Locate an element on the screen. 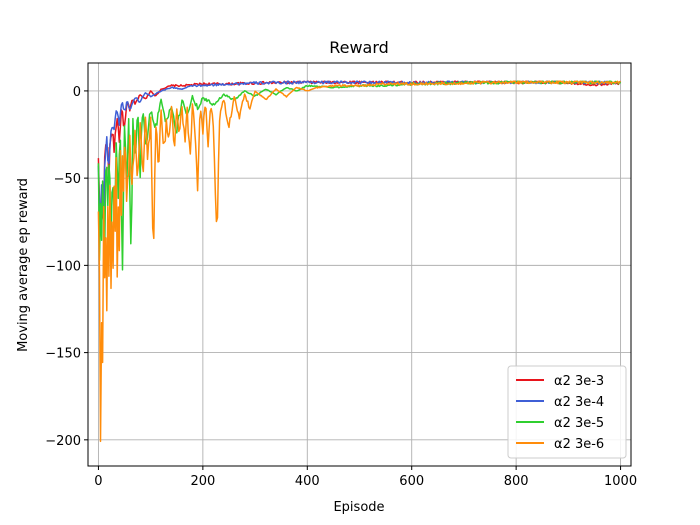 The width and height of the screenshot is (700, 525). legend-entry: α2 3e-6 is located at coordinates (579, 444).